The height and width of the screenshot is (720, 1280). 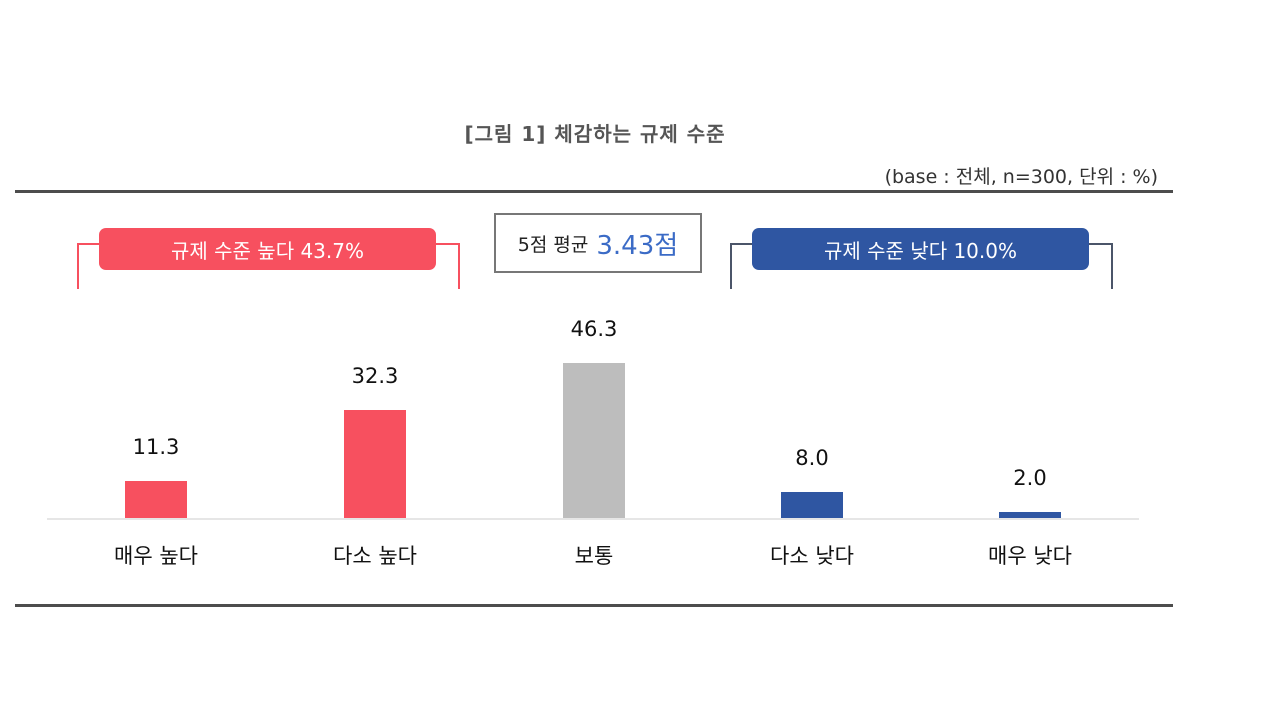 I want to click on bar-value-label: 8.0, so click(x=812, y=458).